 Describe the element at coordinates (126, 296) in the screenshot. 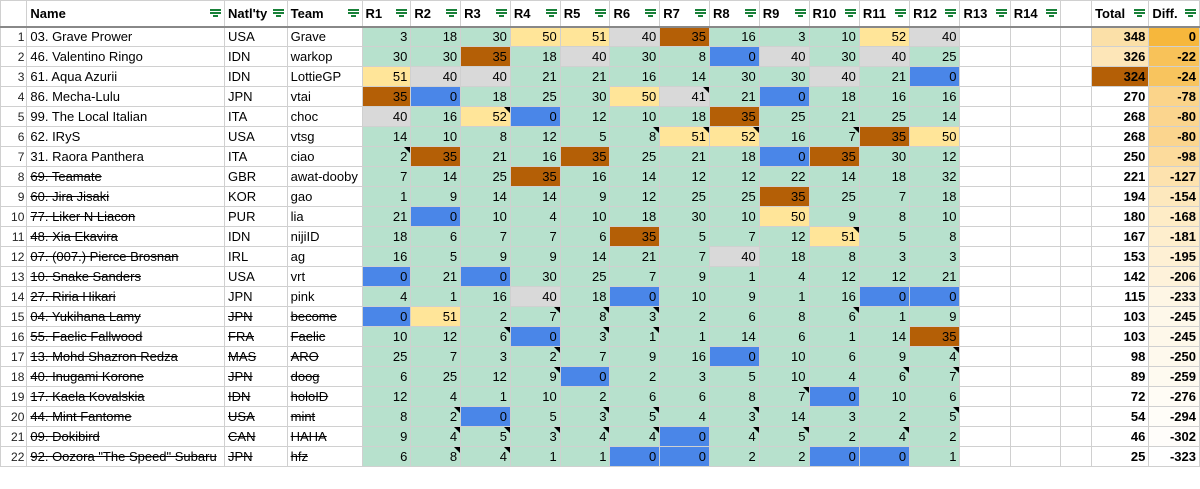

I see `driver-name-cell: 27. Riria Hikari` at that location.